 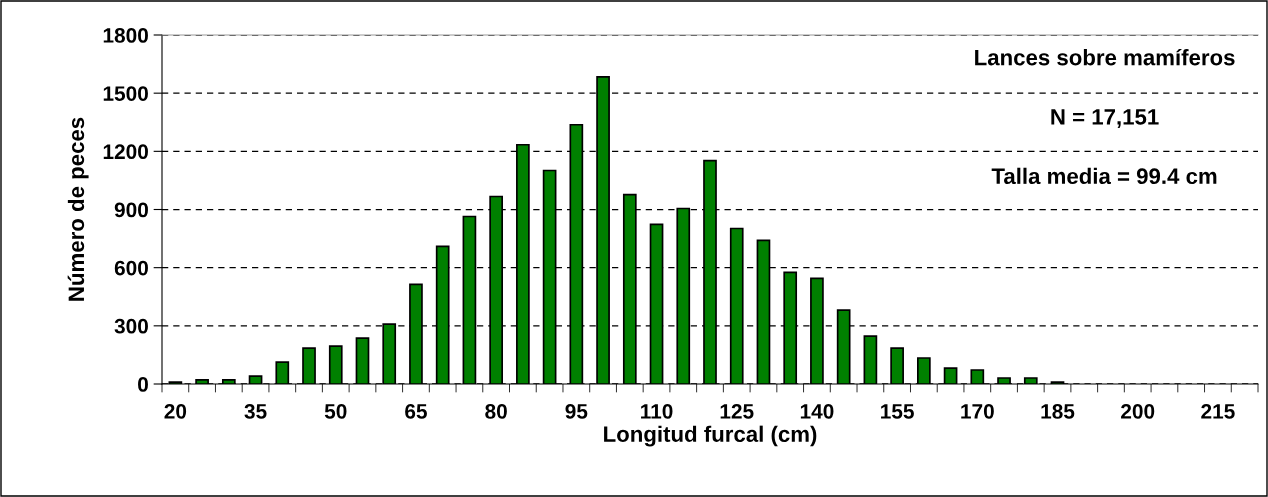 I want to click on x-tick-label: 50, so click(x=335, y=411).